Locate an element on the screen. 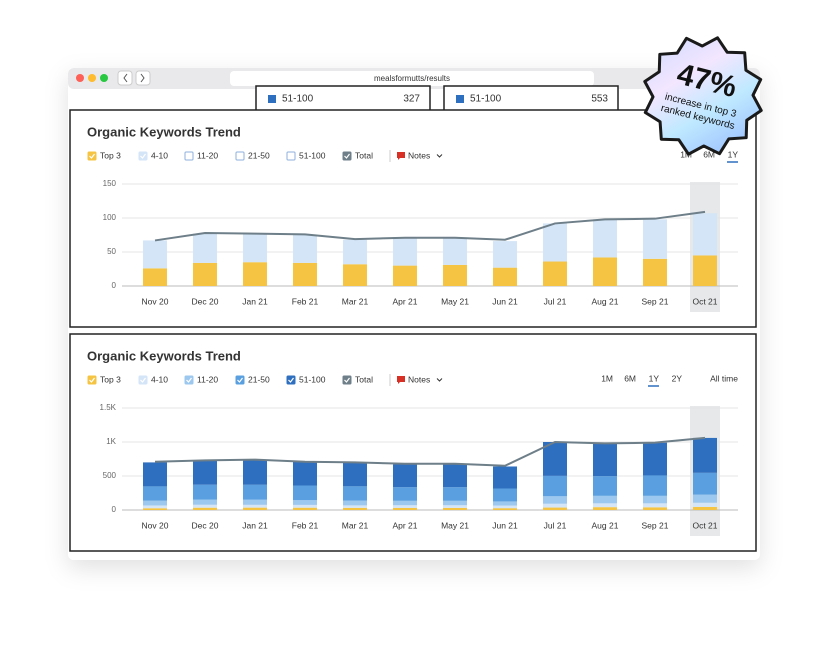 The image size is (824, 648). row-label: 51-100 is located at coordinates (486, 99).